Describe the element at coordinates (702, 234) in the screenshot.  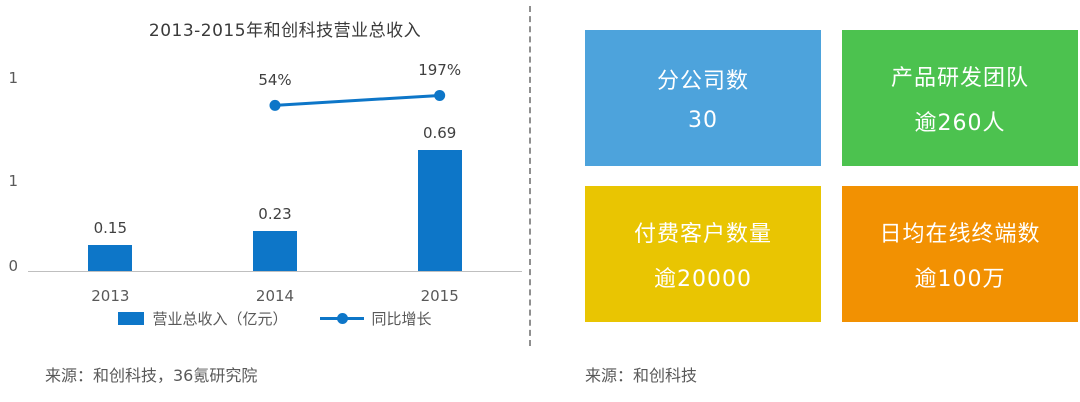
I see `stat-label: 付费客户数量` at that location.